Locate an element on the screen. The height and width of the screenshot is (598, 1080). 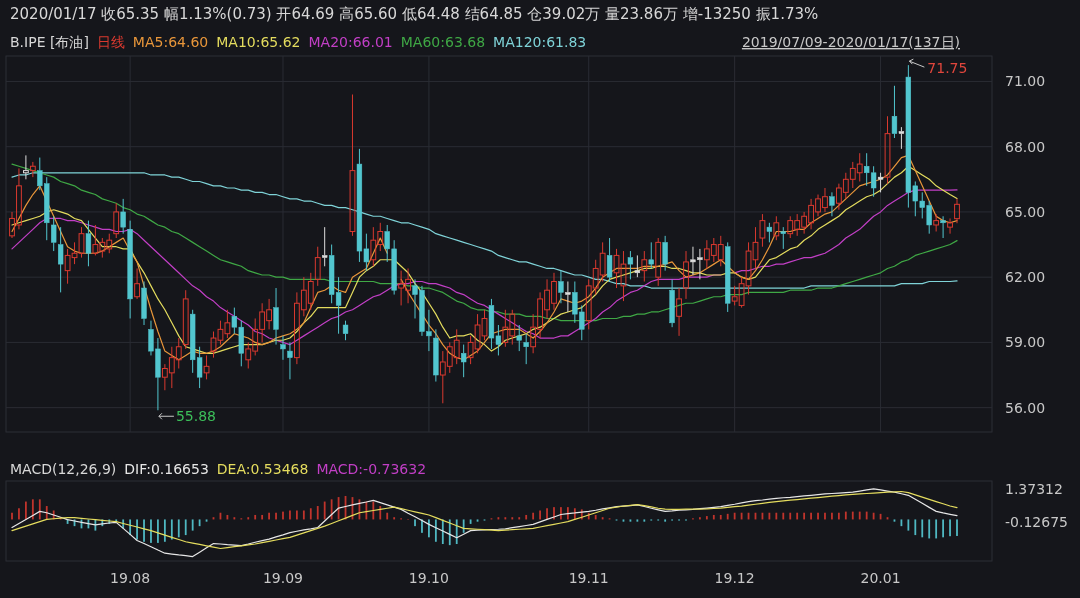
text: MA10:65.62 is located at coordinates (258, 42).